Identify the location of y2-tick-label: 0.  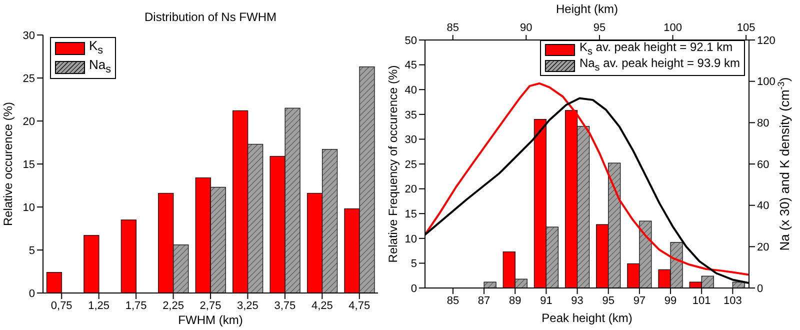
(760, 288).